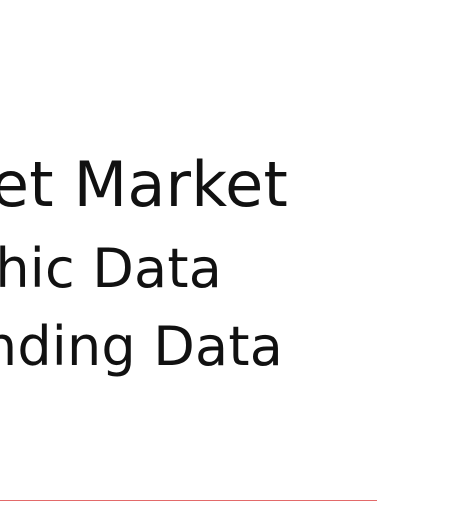  Describe the element at coordinates (141, 346) in the screenshot. I see `slide-title-line-3: nding Data` at that location.